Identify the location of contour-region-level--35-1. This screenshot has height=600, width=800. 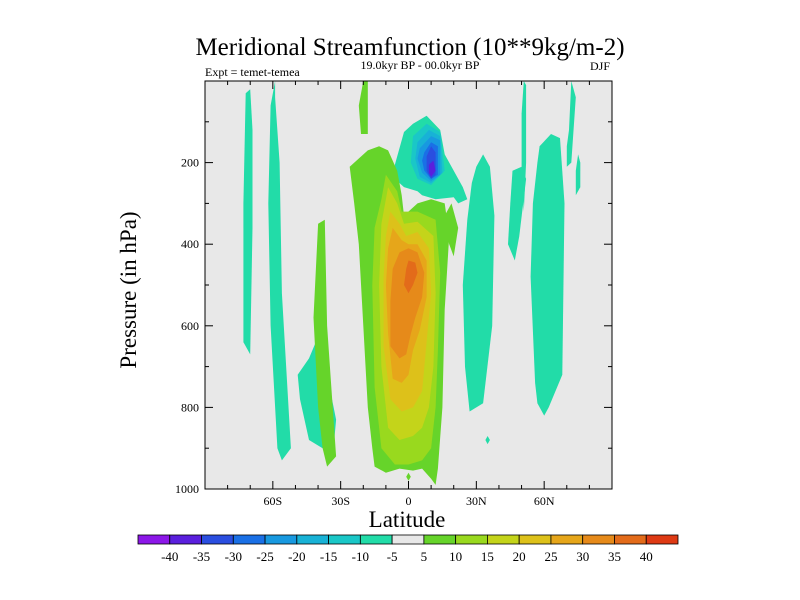
(432, 168).